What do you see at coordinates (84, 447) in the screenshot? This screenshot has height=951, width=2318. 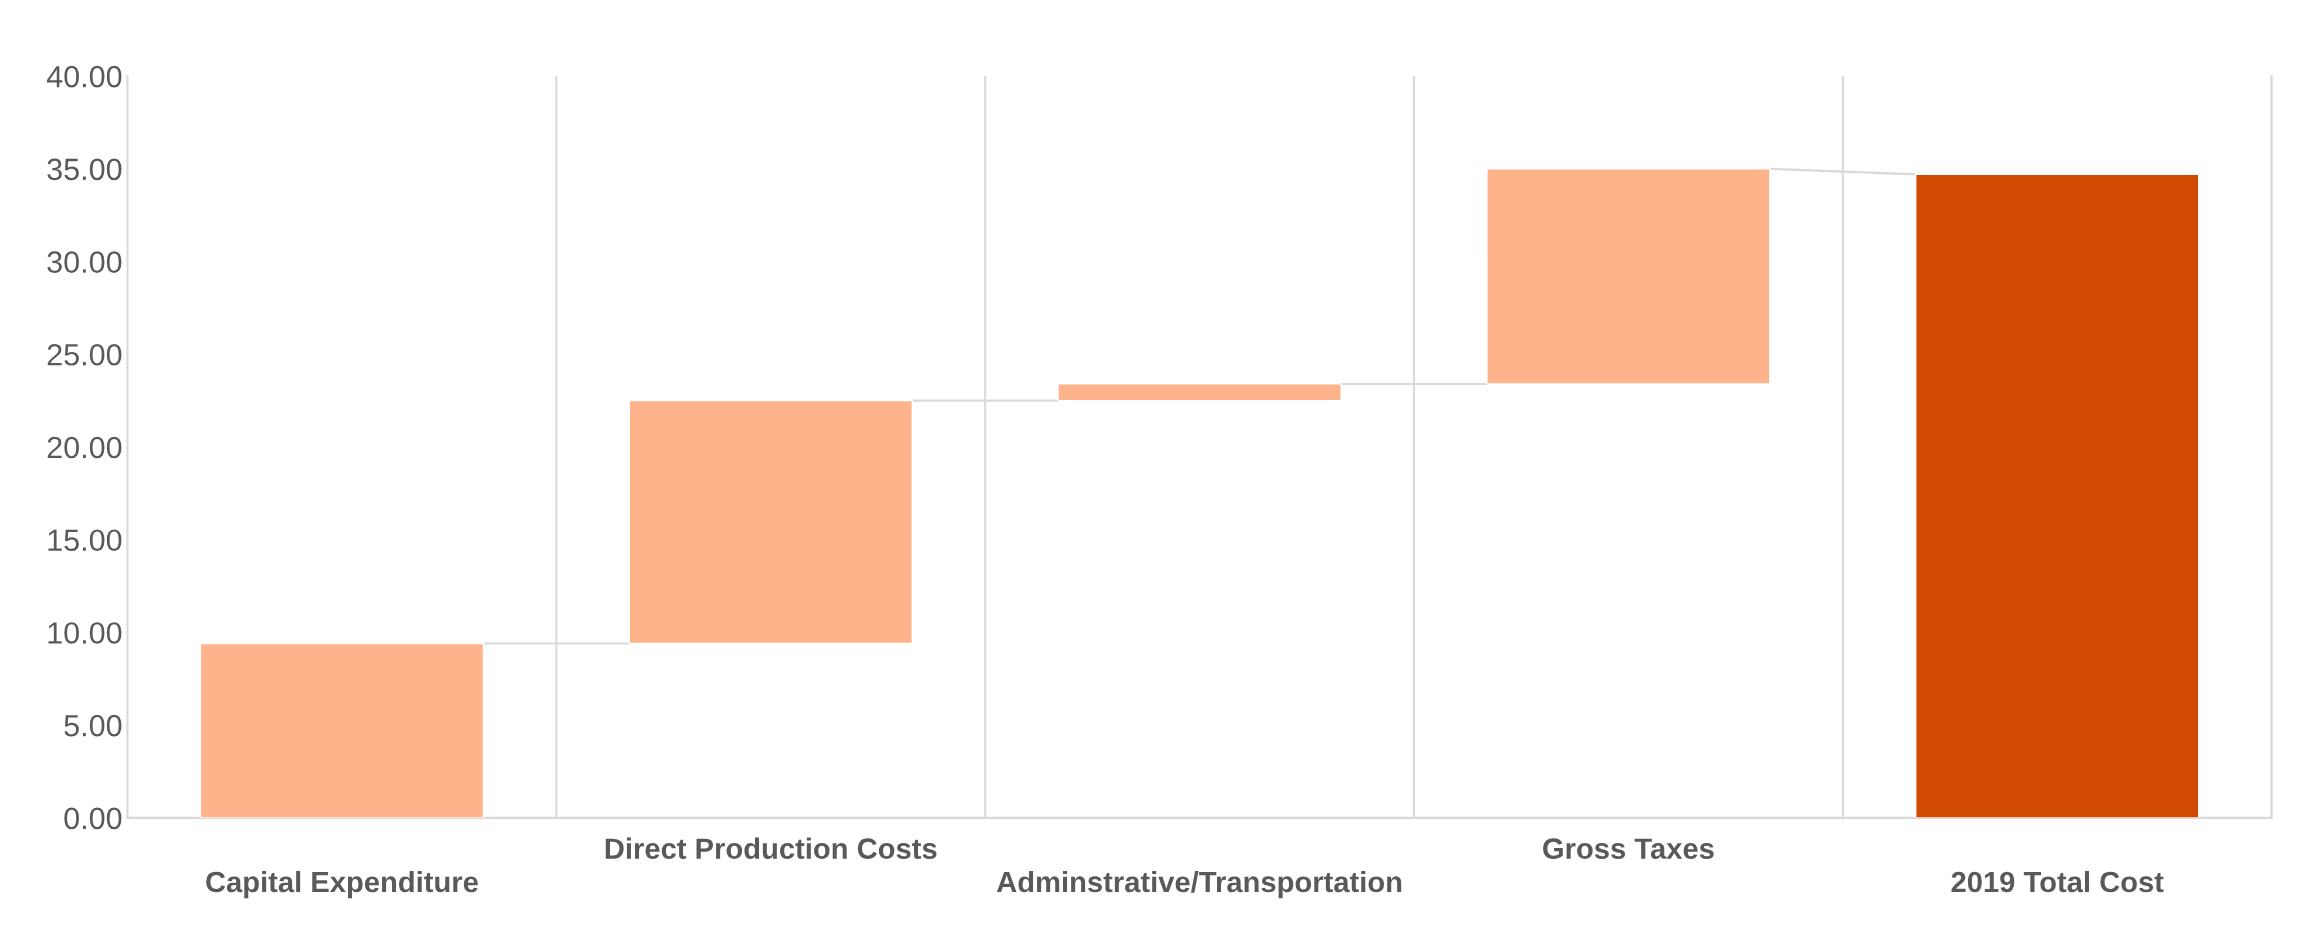 I see `y-tick-label: 20.00` at bounding box center [84, 447].